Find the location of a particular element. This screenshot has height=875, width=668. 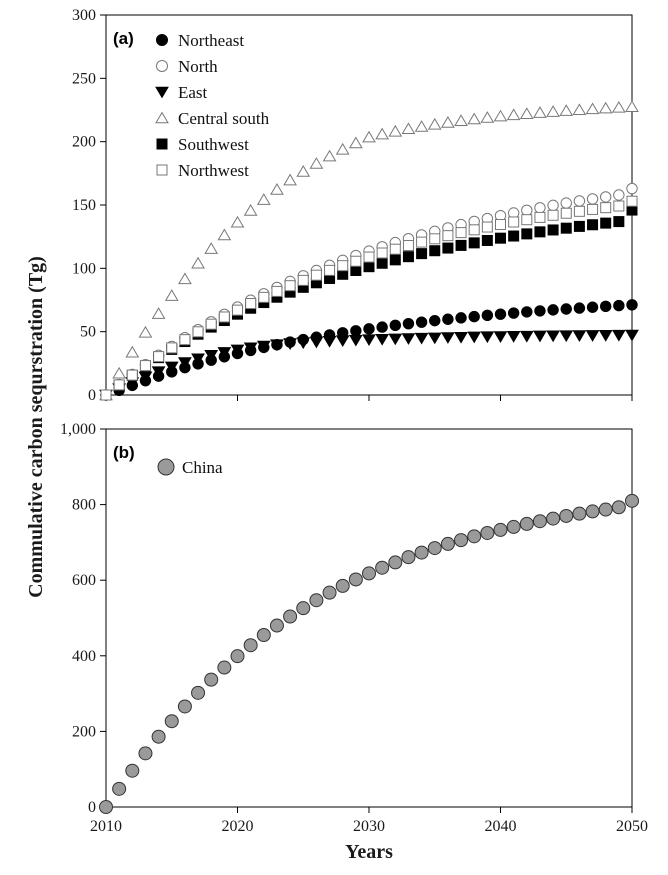

panel-b-x-ticks: 2010 2020 2030 2040 2050 is located at coordinates (369, 821).